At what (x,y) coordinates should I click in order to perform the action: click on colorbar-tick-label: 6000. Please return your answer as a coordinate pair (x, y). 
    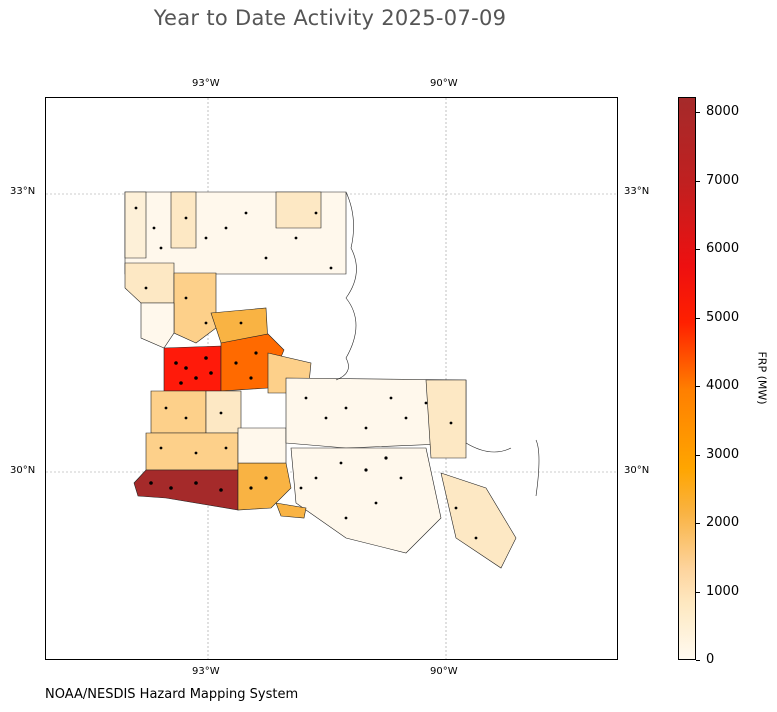
    Looking at the image, I should click on (723, 248).